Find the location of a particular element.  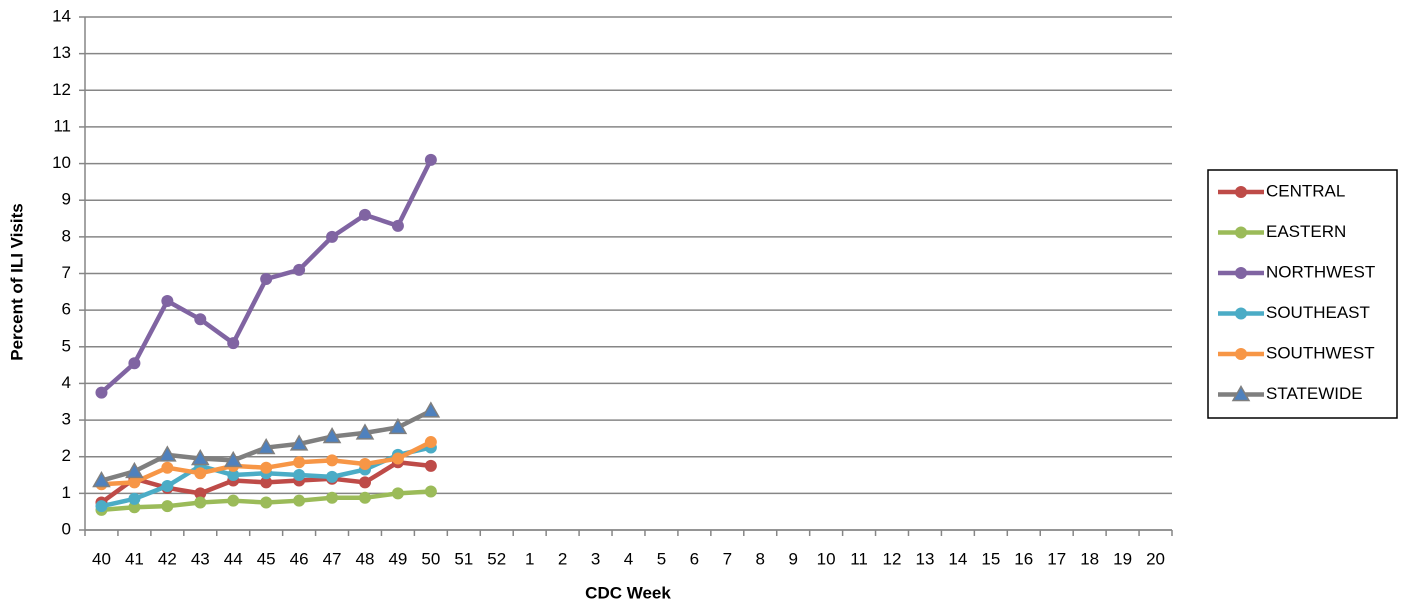

y-tick-label: 5 is located at coordinates (66, 345).